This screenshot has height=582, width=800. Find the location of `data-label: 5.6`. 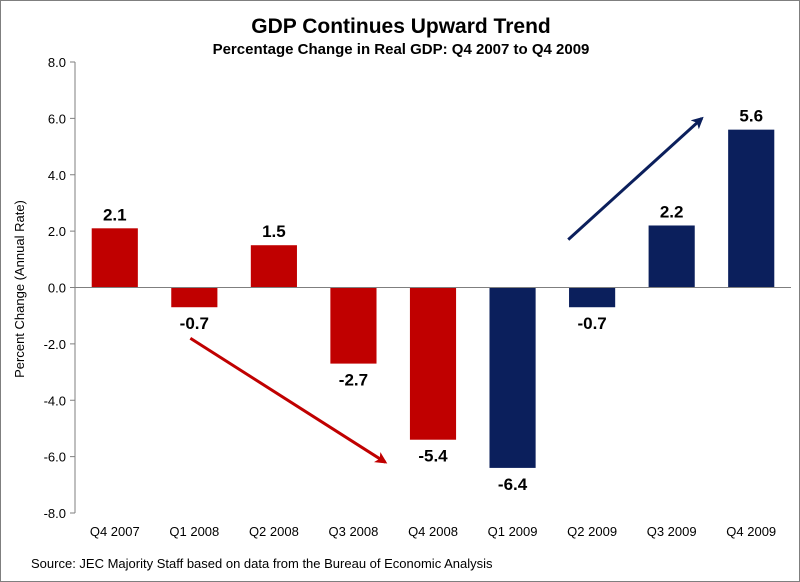

data-label: 5.6 is located at coordinates (751, 116).